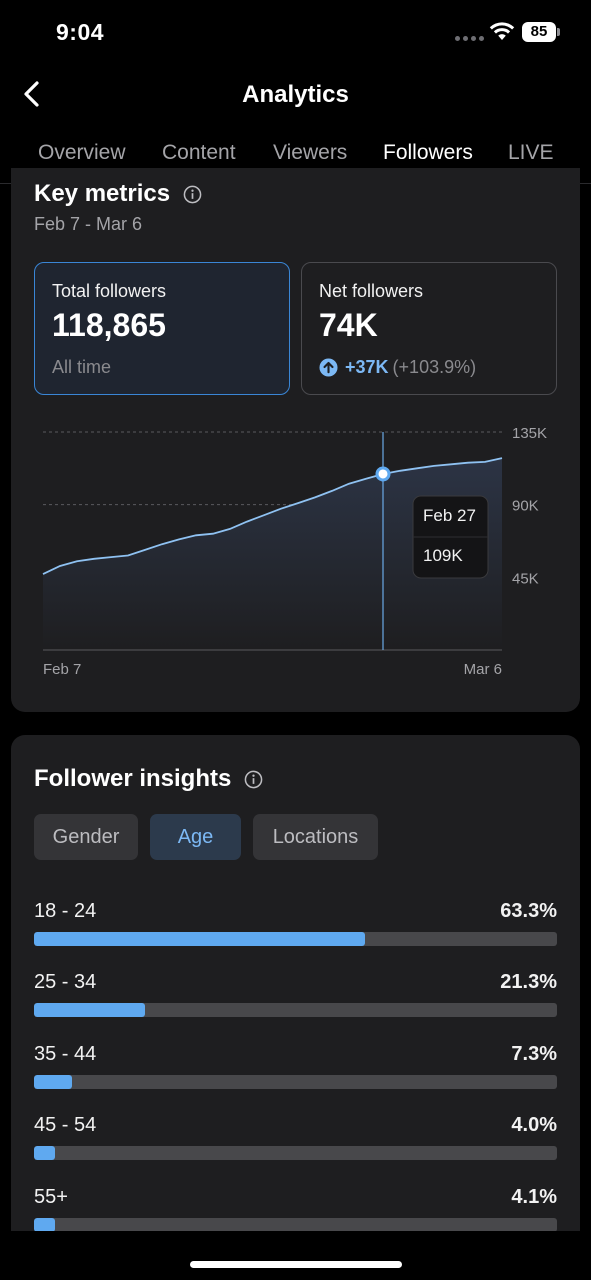 The width and height of the screenshot is (591, 1280). I want to click on age-label: 55+, so click(51, 1197).